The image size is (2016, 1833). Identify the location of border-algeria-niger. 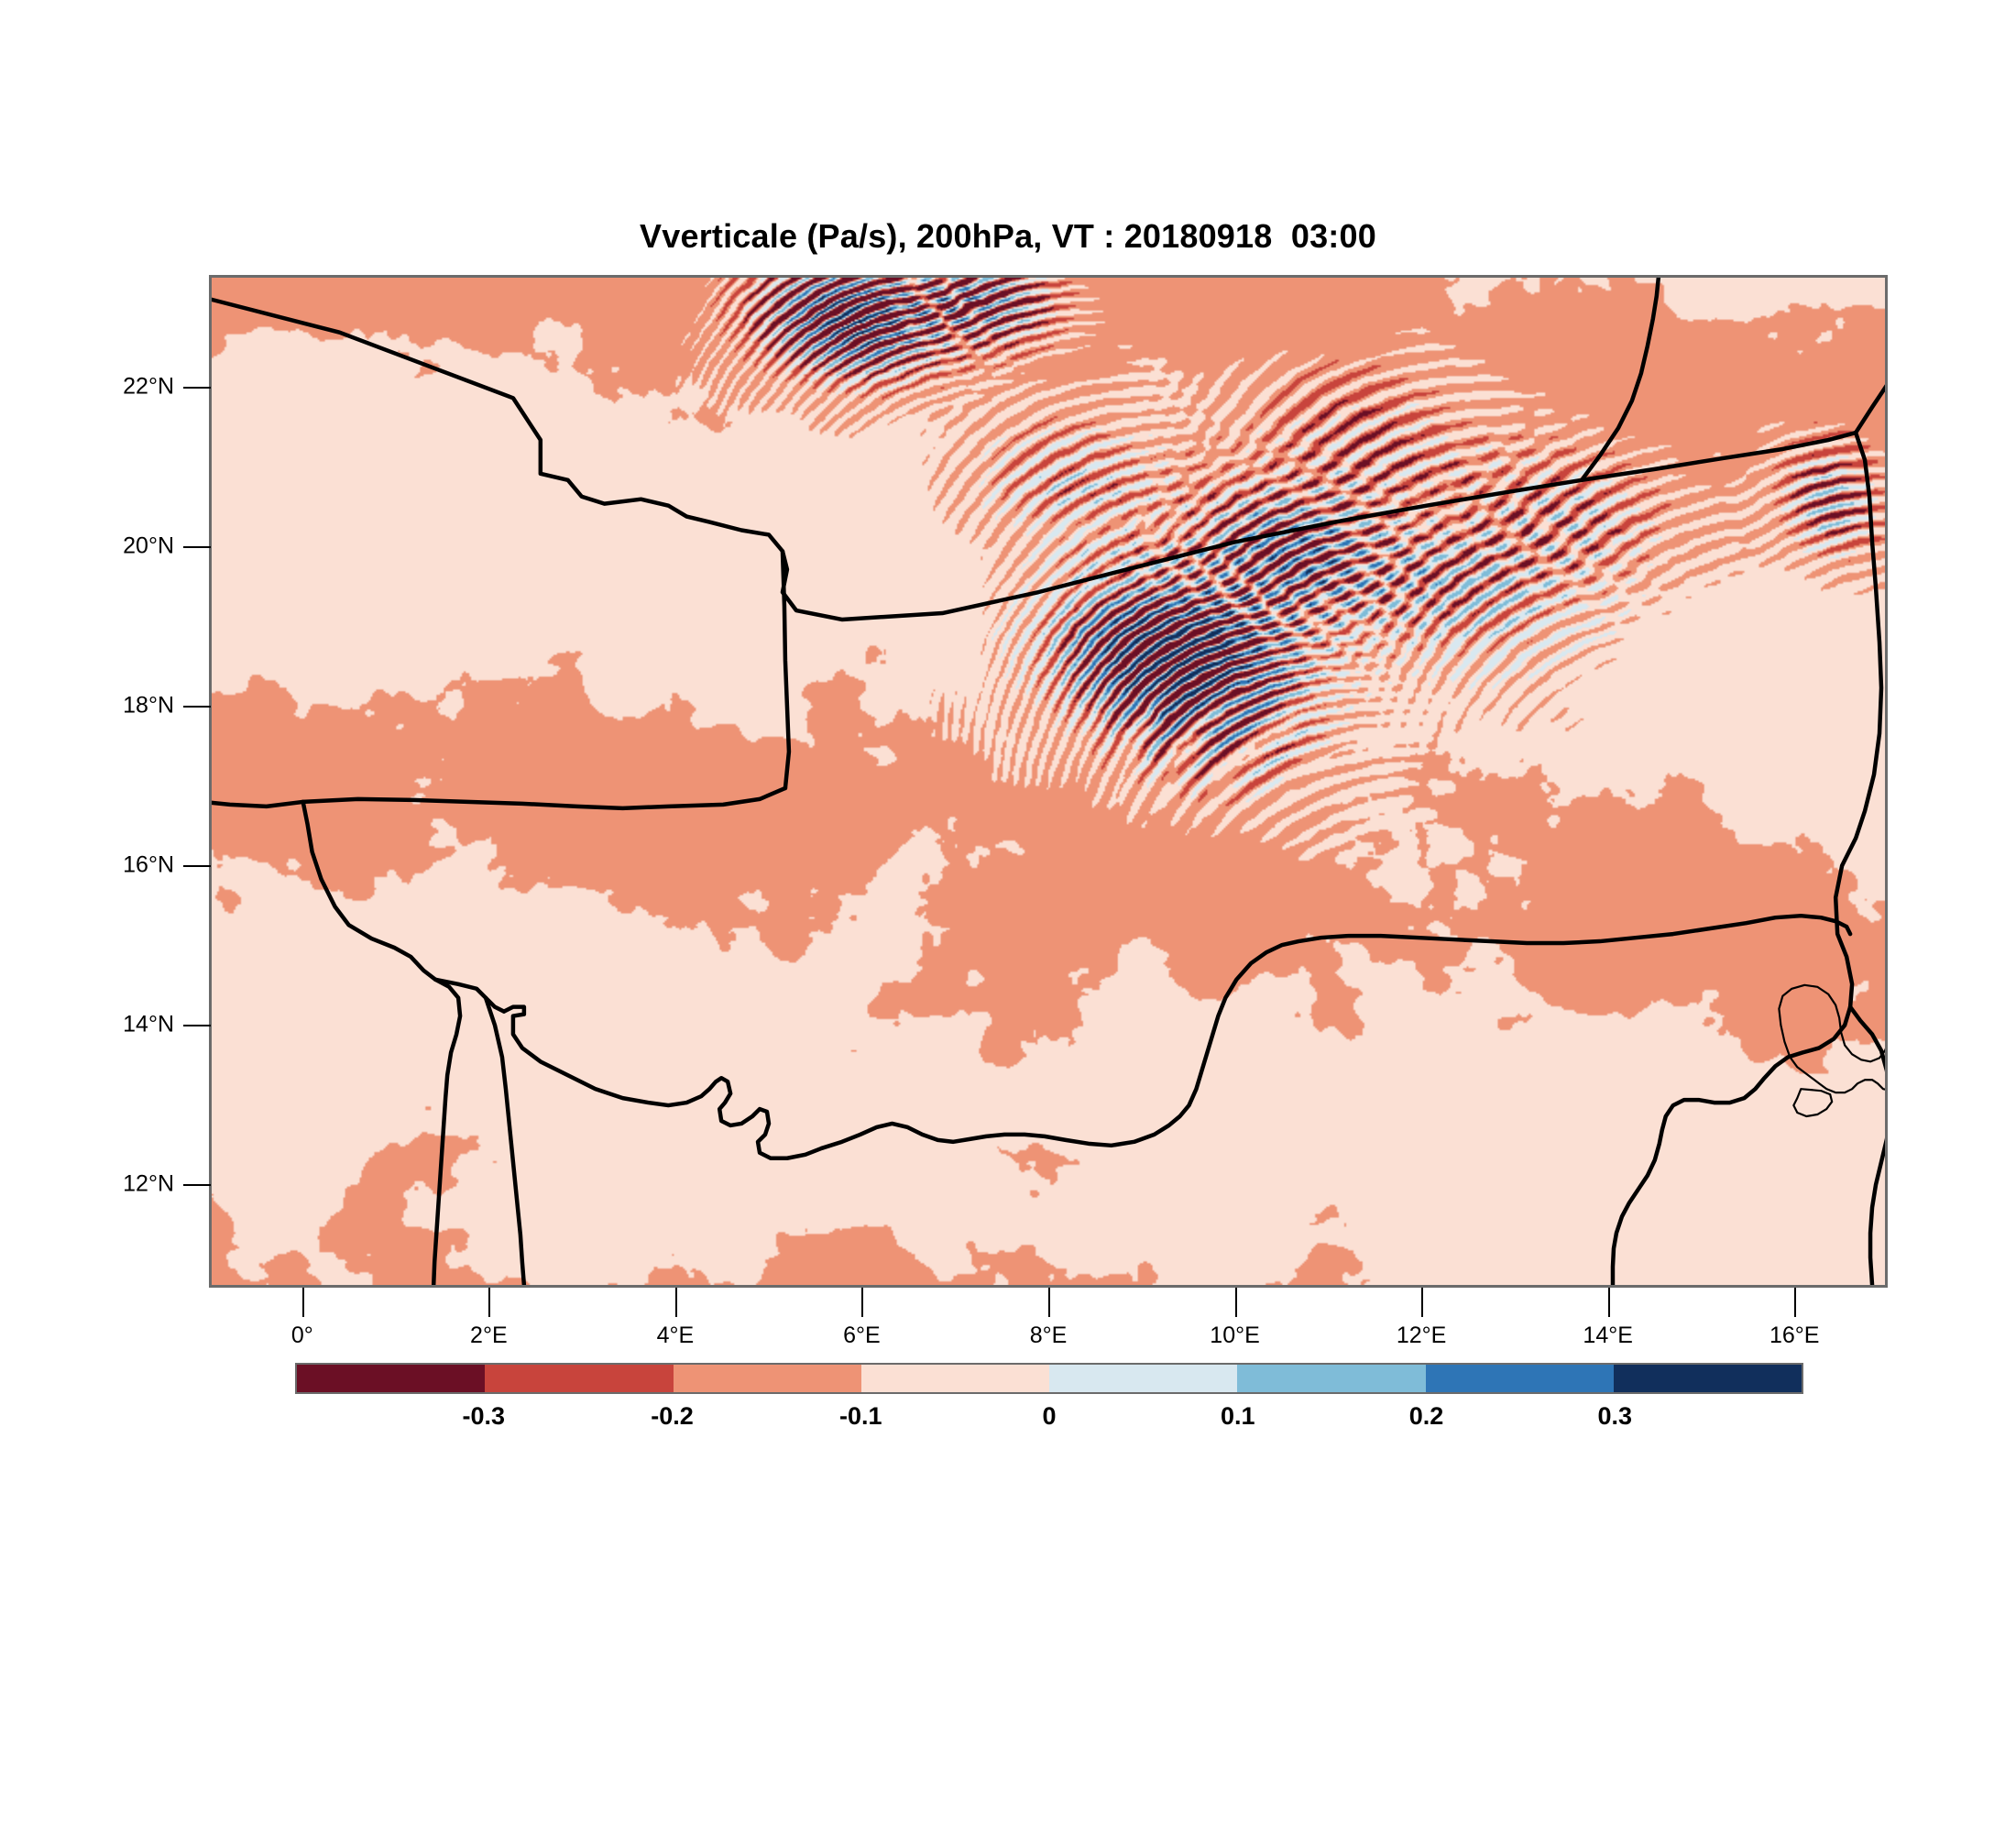
(1035, 459).